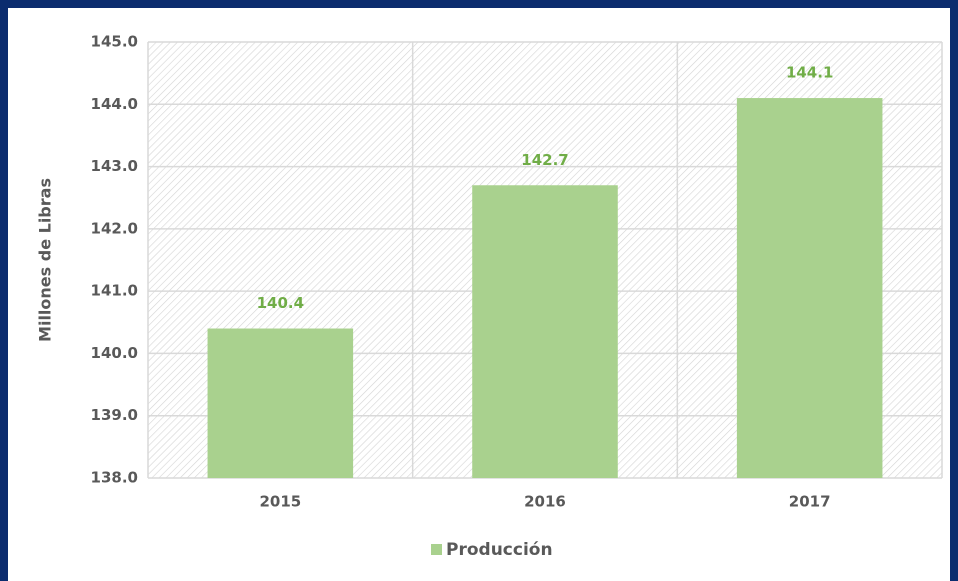 Image resolution: width=958 pixels, height=581 pixels. I want to click on y-axis-label: Millones de Libras, so click(45, 260).